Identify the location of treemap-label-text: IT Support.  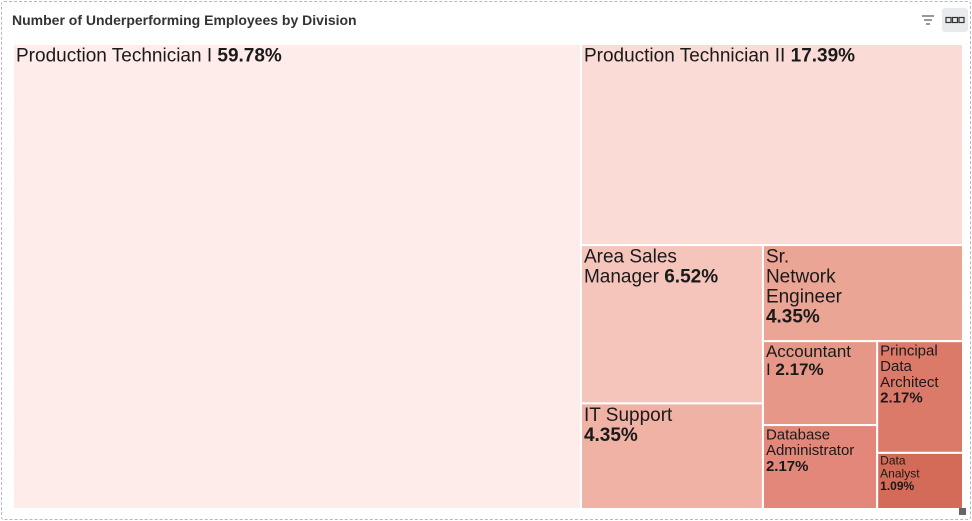
(628, 415).